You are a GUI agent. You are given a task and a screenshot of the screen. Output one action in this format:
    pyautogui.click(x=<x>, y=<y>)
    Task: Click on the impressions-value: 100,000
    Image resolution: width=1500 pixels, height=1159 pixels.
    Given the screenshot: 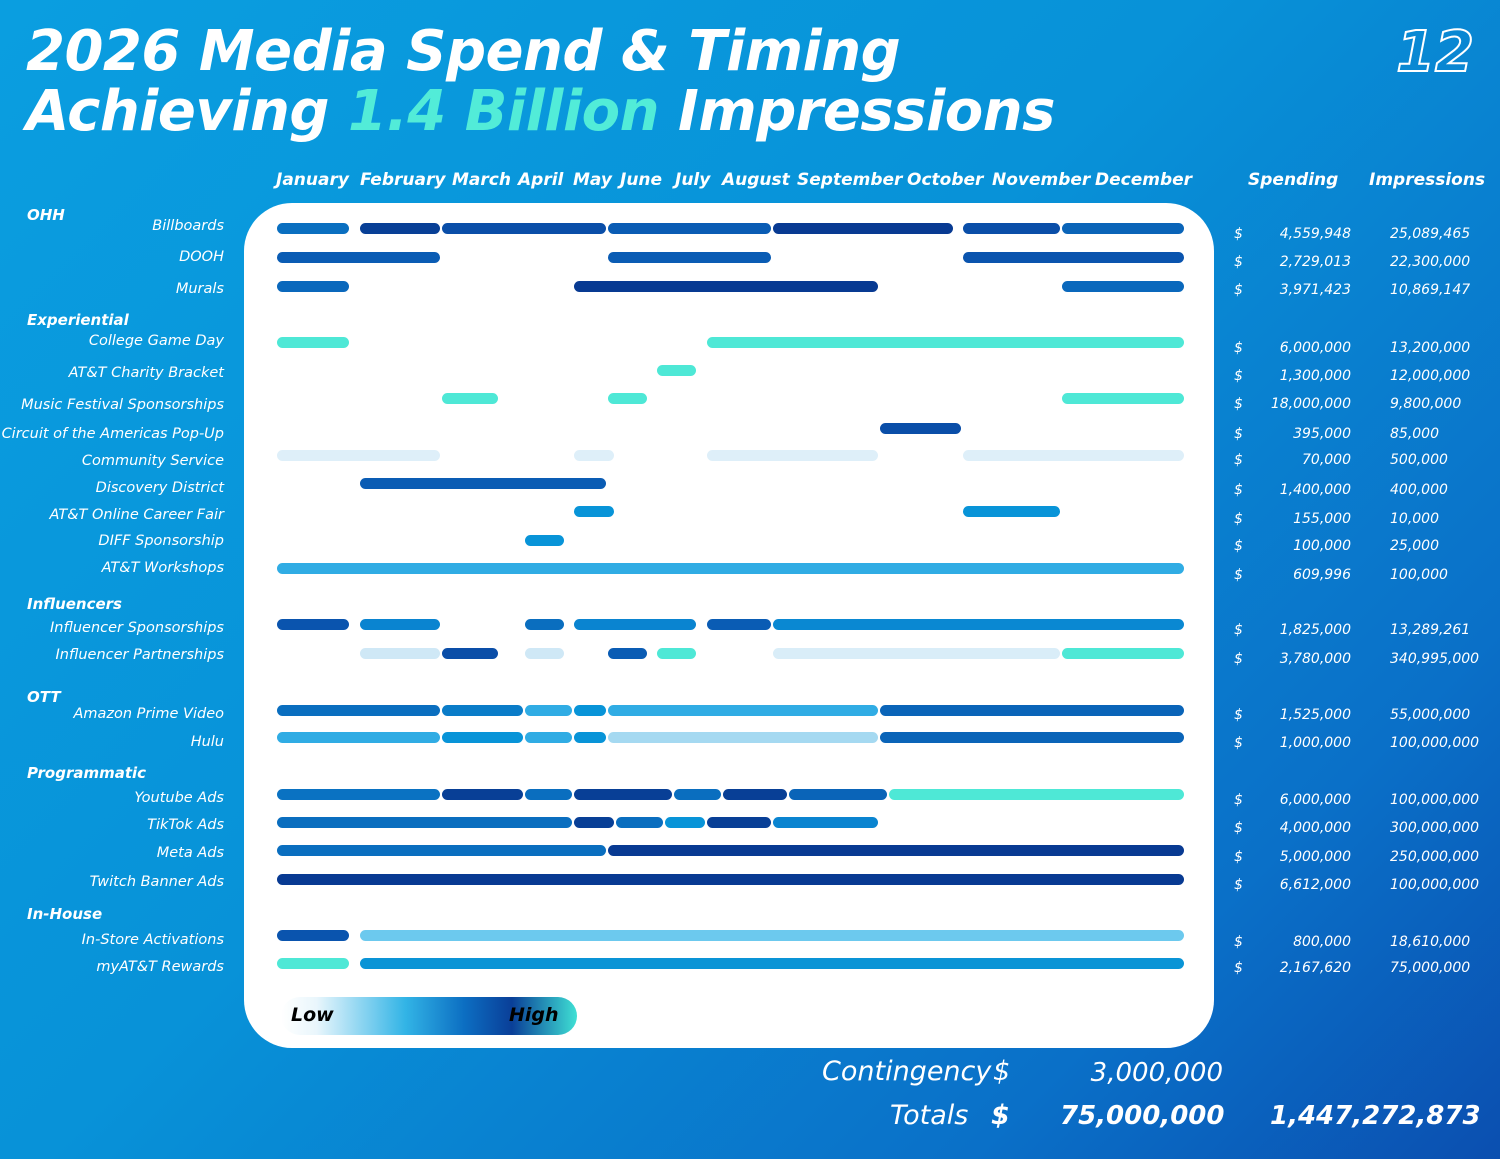 What is the action you would take?
    pyautogui.click(x=1419, y=575)
    